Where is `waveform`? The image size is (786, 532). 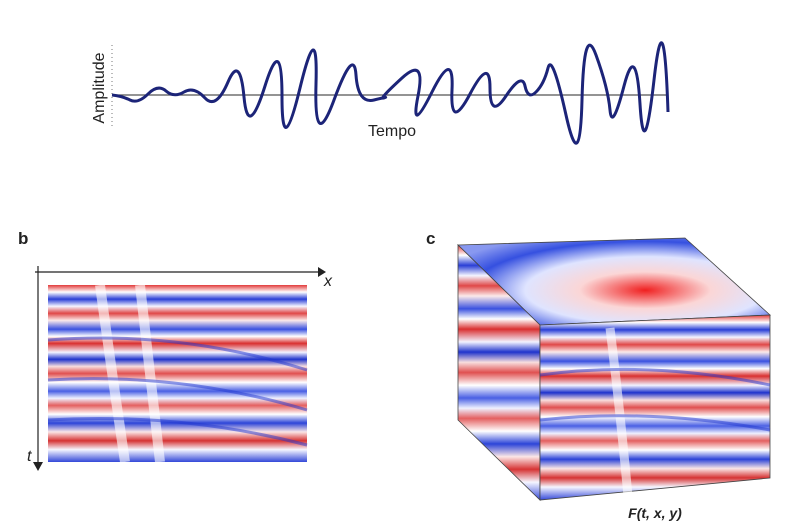 waveform is located at coordinates (390, 93).